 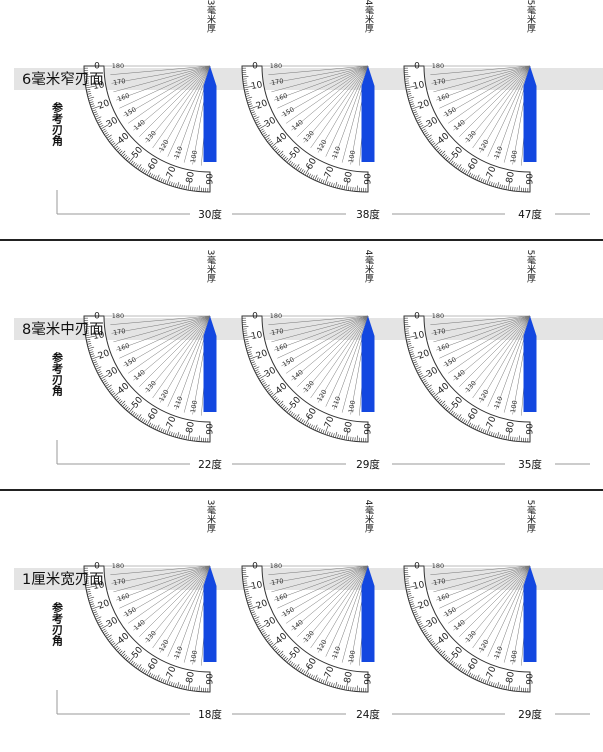 What do you see at coordinates (349, 427) in the screenshot?
I see `scale-label: 80` at bounding box center [349, 427].